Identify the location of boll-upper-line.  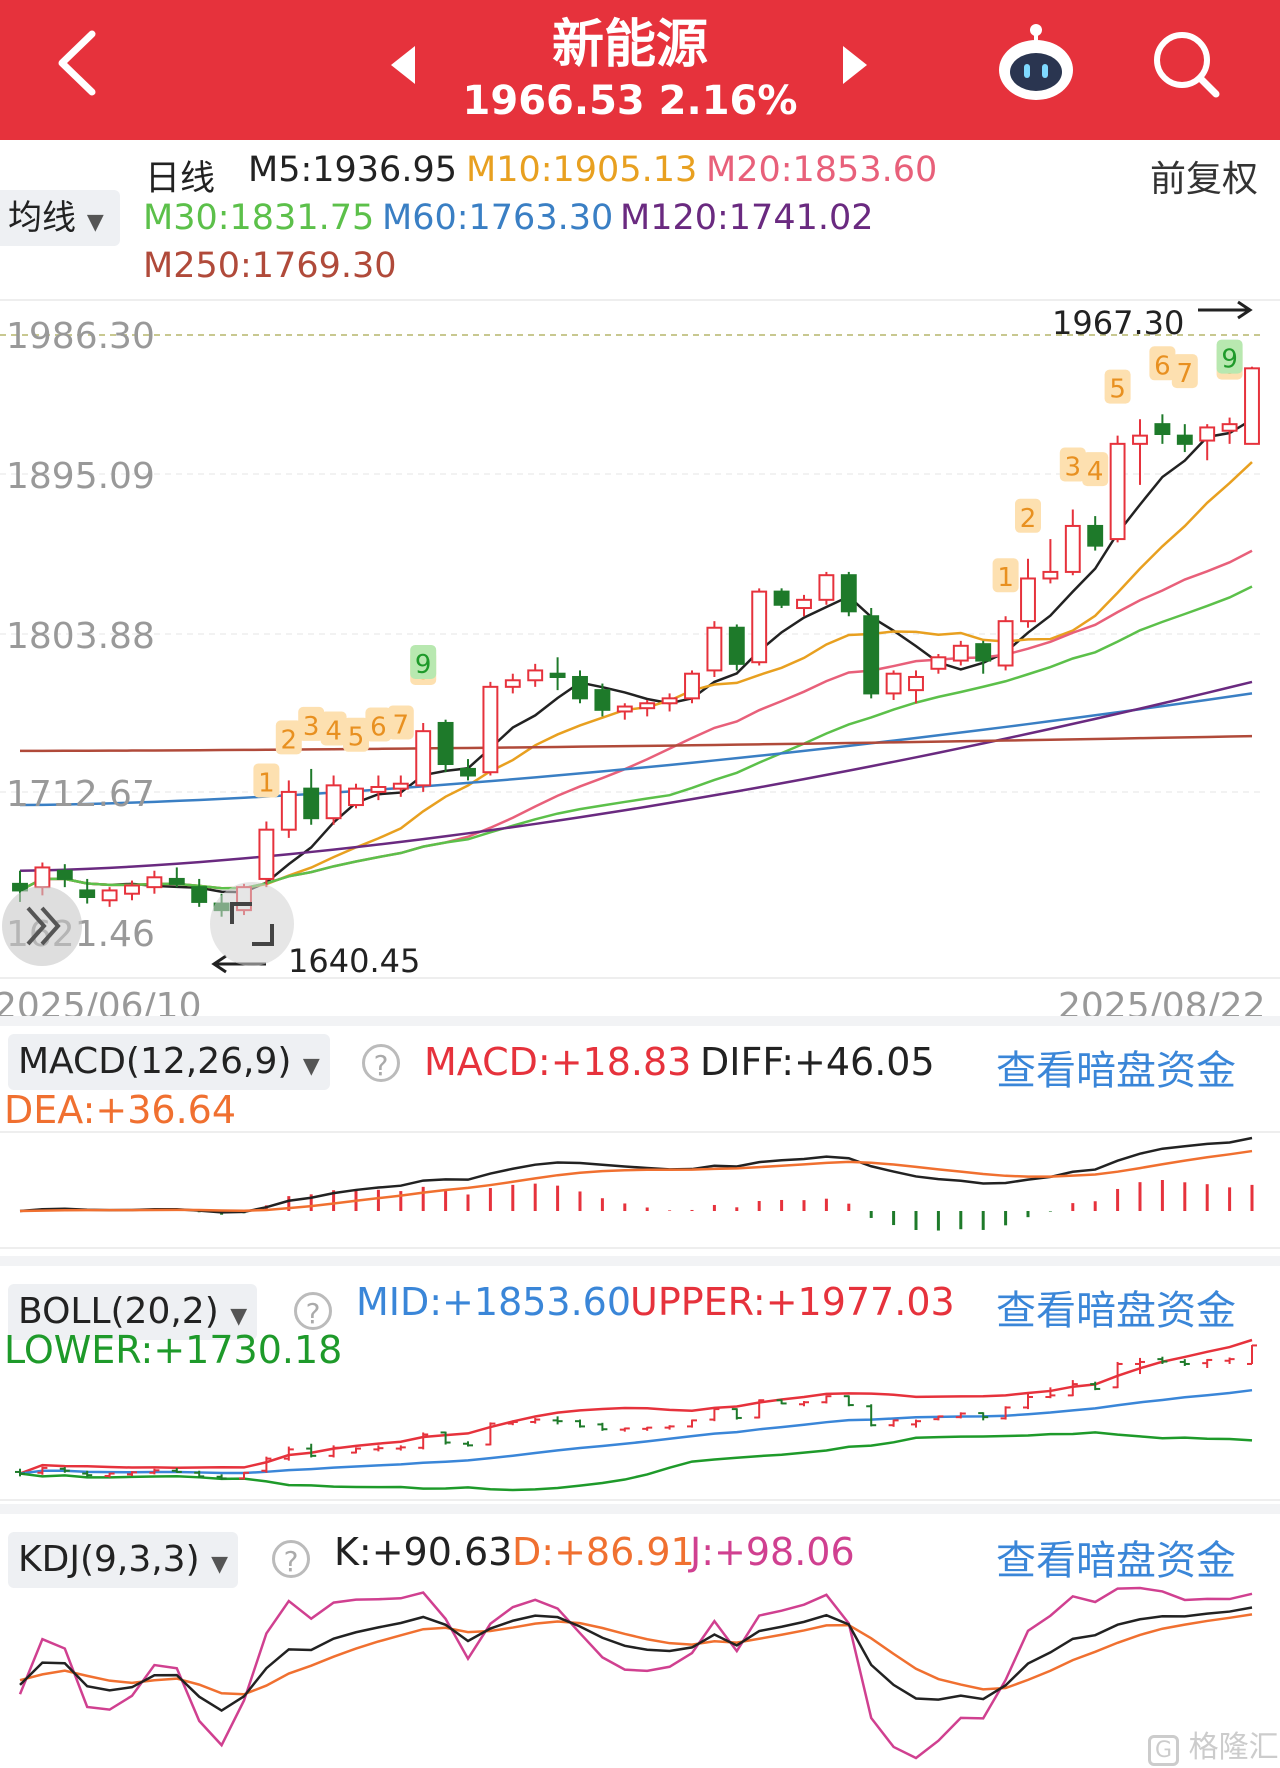
(636, 1406).